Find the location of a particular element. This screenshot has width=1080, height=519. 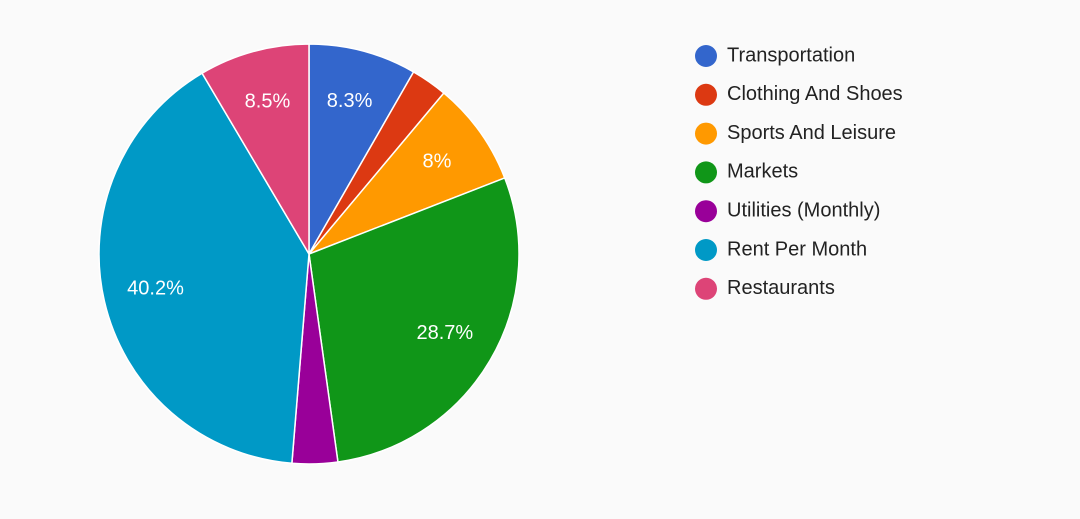

slice-label: 8.3% is located at coordinates (350, 101).